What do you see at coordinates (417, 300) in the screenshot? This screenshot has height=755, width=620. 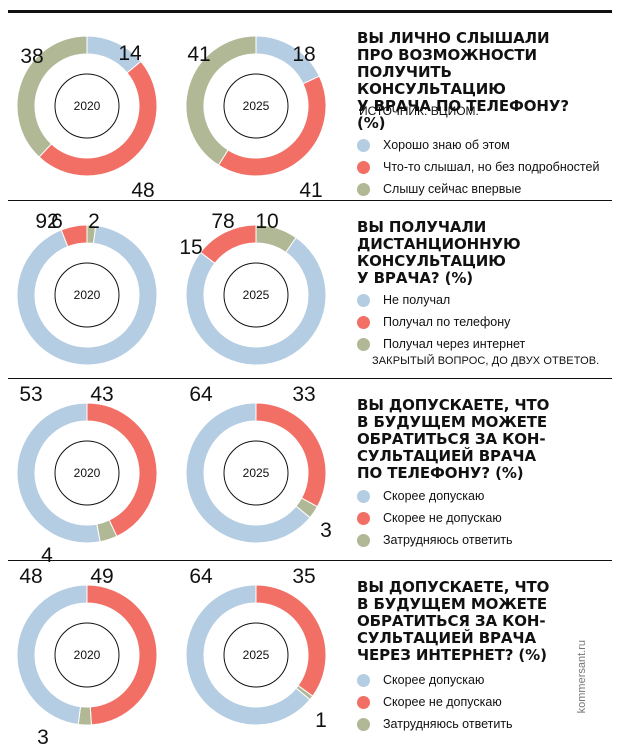 I see `legend-label: Не получал` at bounding box center [417, 300].